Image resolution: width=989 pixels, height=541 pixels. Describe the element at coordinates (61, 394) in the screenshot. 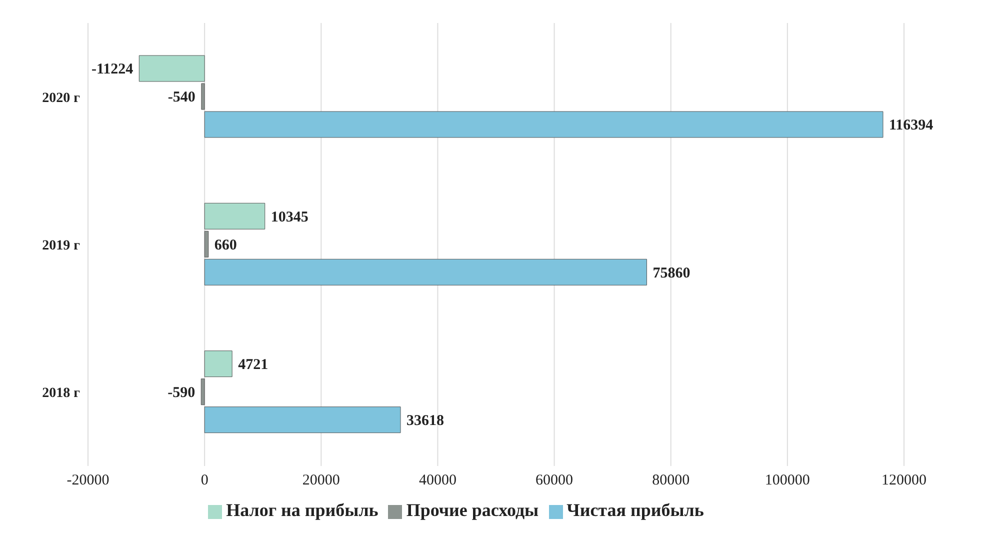

I see `y-tick-label: 2018 г` at that location.